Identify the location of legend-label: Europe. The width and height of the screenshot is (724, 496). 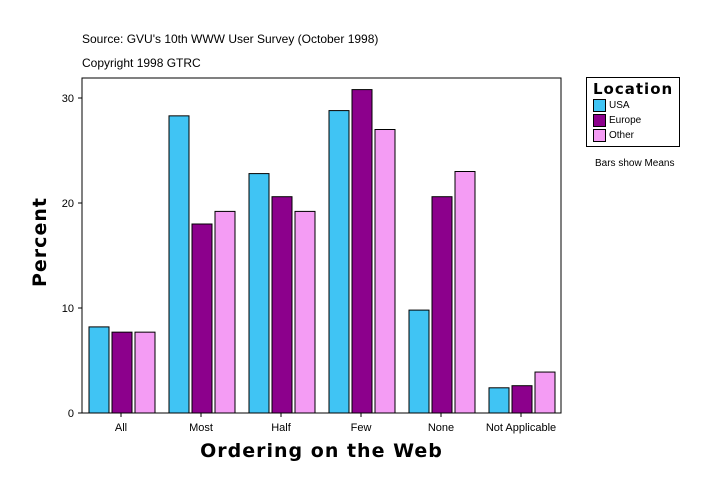
(625, 120).